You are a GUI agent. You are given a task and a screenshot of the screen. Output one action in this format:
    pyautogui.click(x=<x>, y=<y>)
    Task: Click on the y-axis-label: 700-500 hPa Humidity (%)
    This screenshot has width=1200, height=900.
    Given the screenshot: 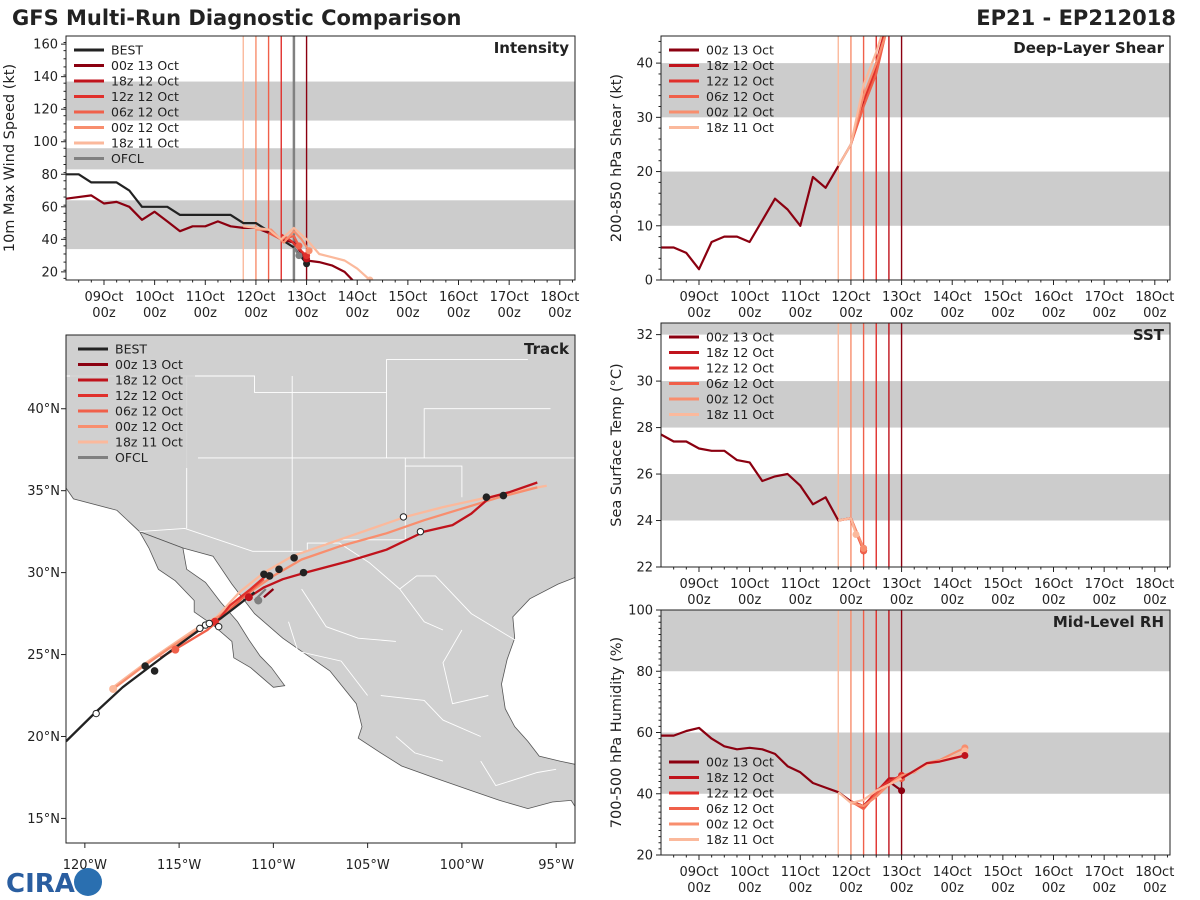 What is the action you would take?
    pyautogui.click(x=617, y=732)
    